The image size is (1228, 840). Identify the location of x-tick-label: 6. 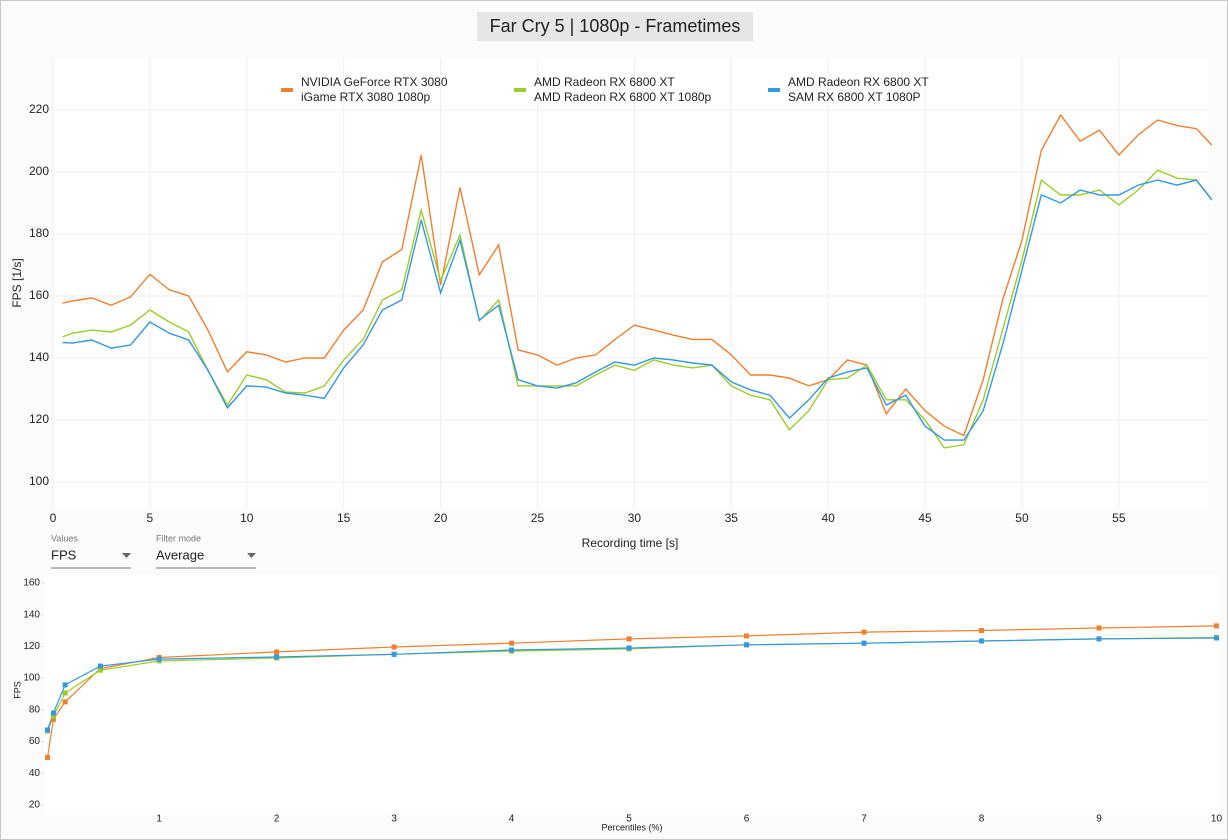
(747, 819).